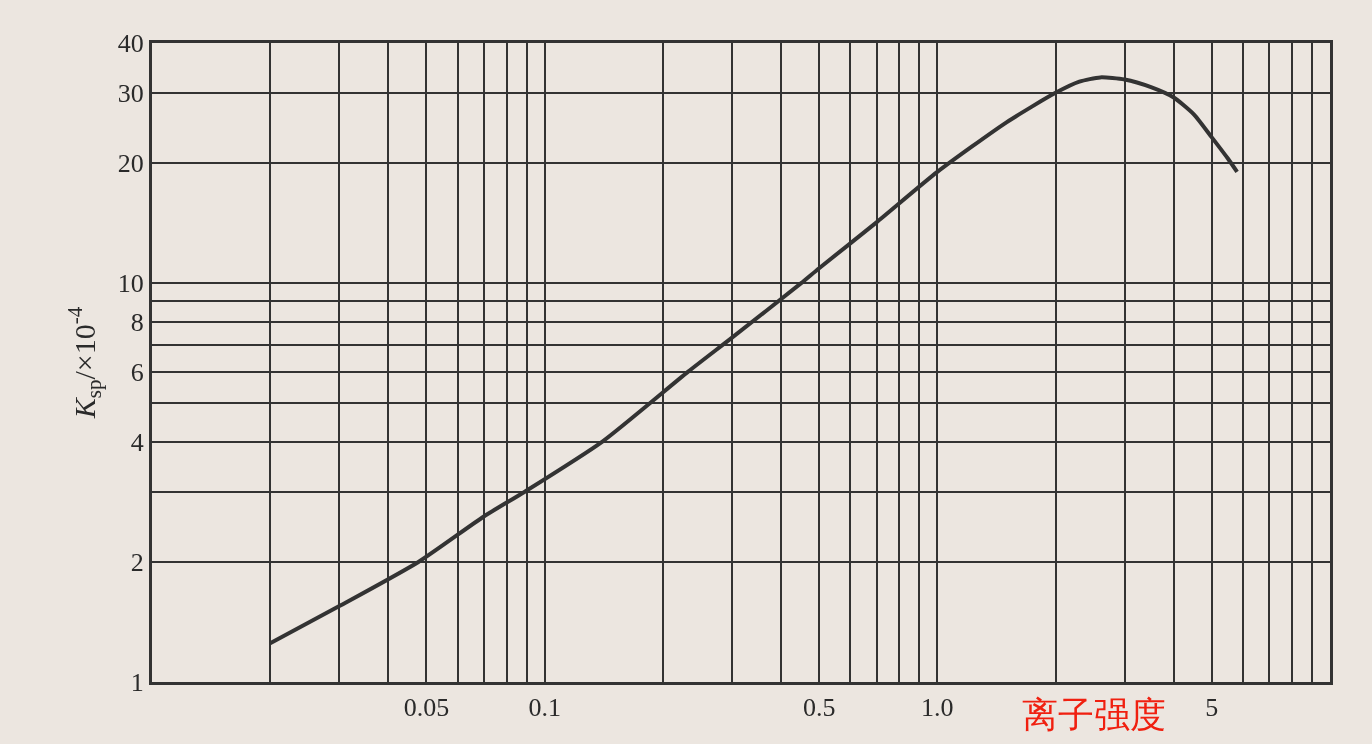 This screenshot has width=1372, height=744. I want to click on x-tick-label: 5, so click(1212, 708).